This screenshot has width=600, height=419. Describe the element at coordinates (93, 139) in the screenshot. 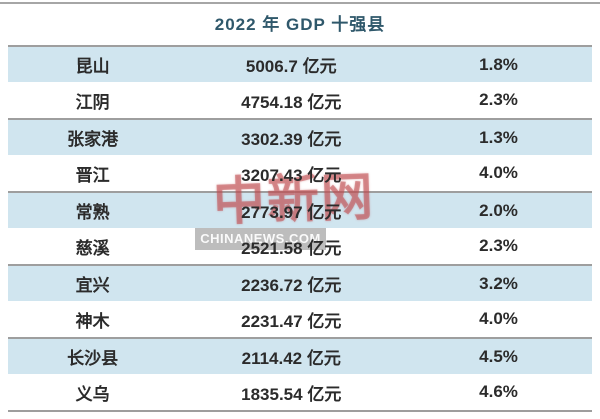

I see `county-name: 张家港` at that location.